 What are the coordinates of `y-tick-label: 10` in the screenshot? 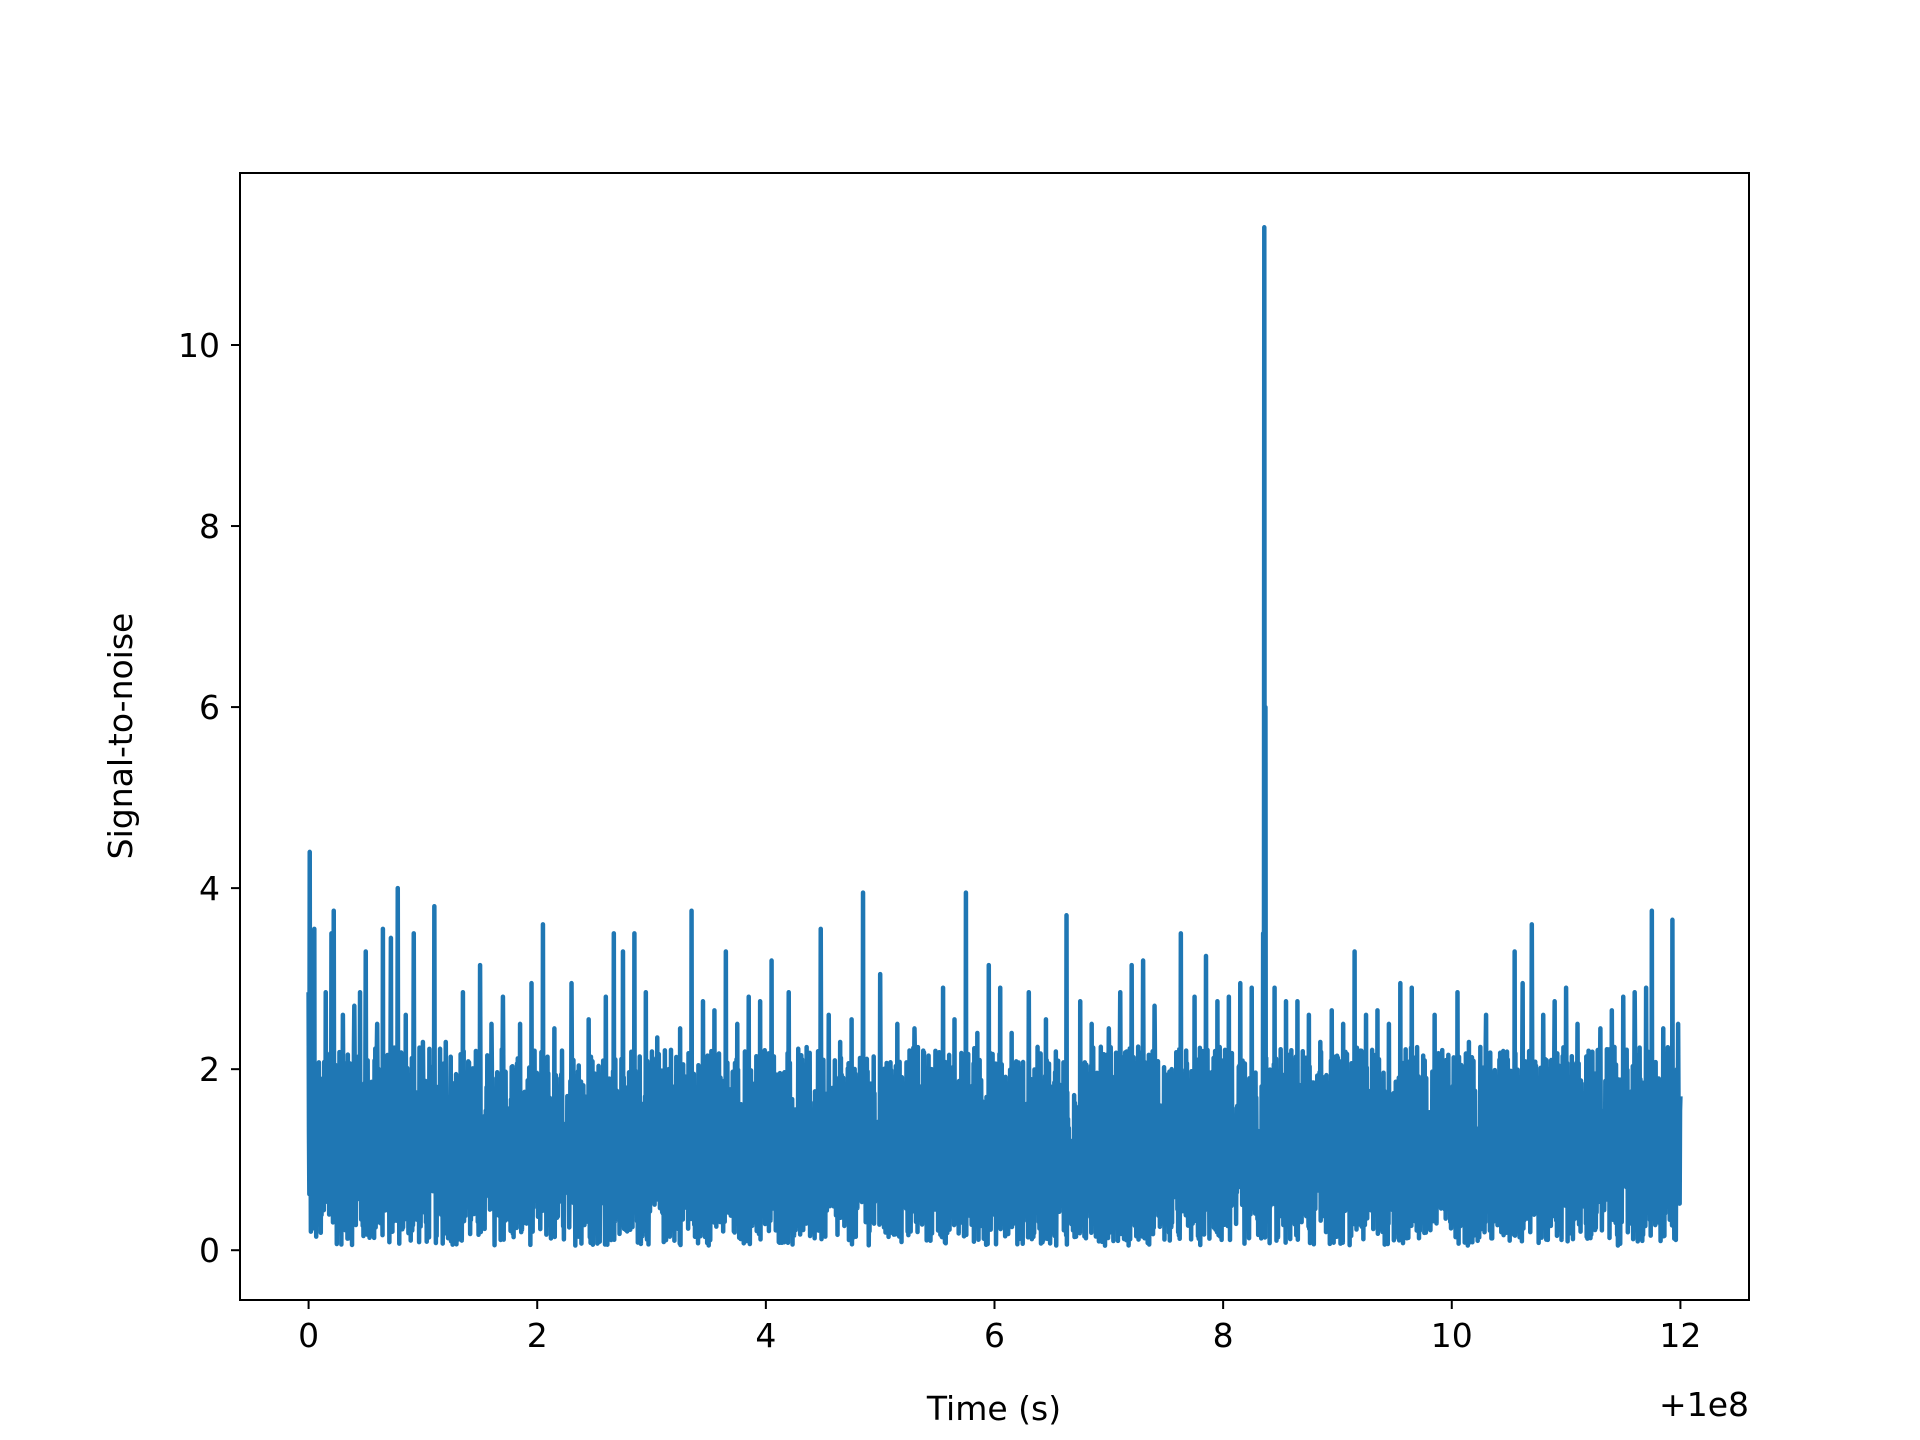 It's located at (199, 345).